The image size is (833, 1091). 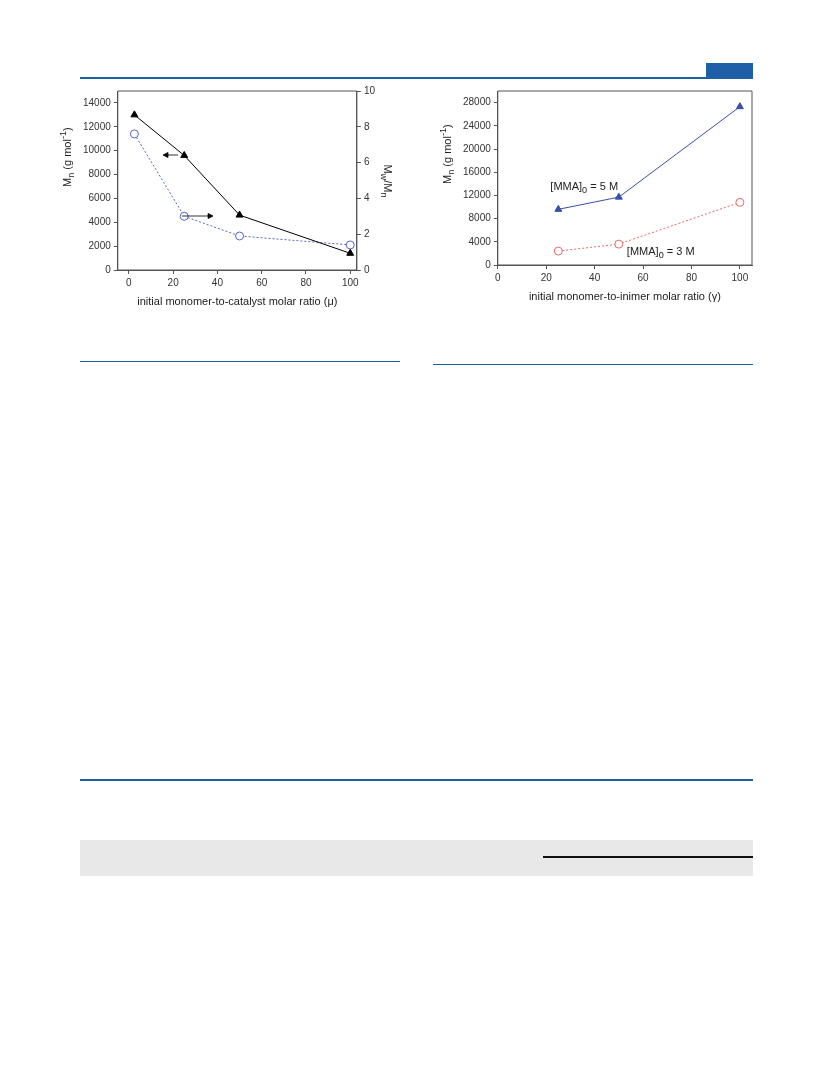 What do you see at coordinates (366, 233) in the screenshot?
I see `y2-tick-label: 2` at bounding box center [366, 233].